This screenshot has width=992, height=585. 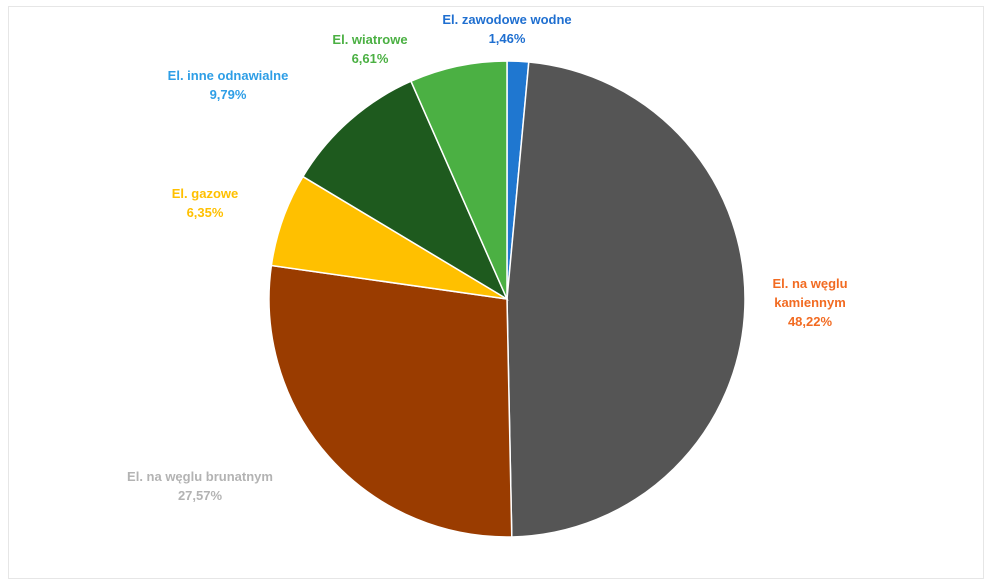 I want to click on slice-category: El. na węglu brunatnym, so click(x=200, y=476).